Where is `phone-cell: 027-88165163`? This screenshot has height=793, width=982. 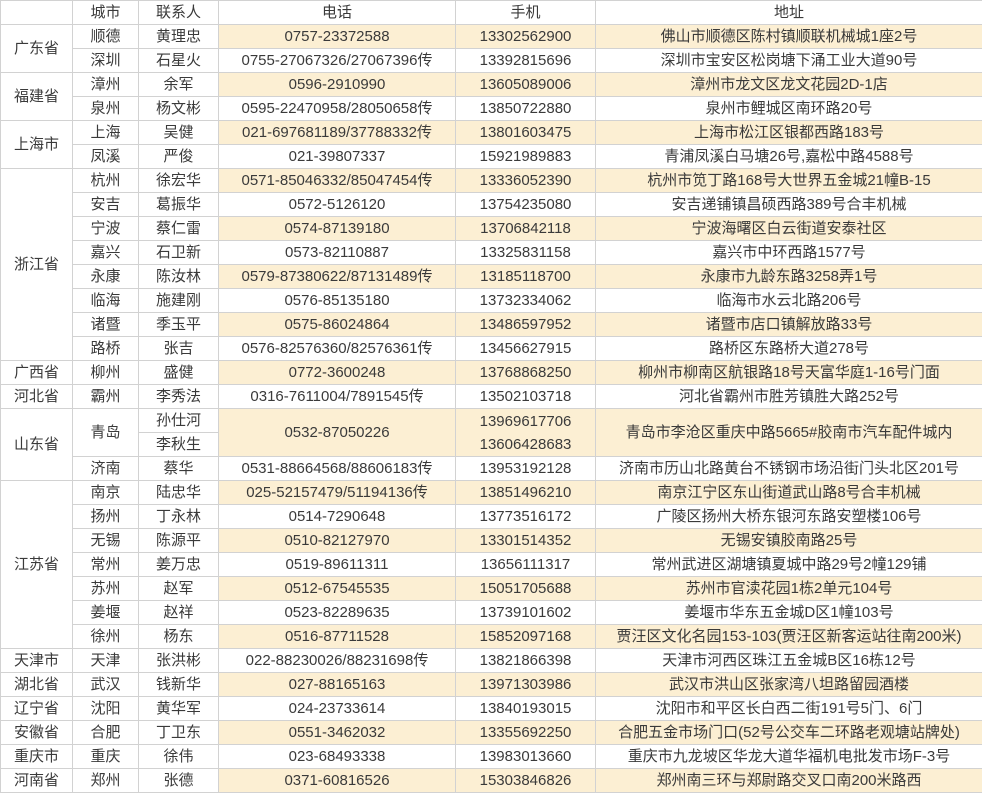 phone-cell: 027-88165163 is located at coordinates (337, 685).